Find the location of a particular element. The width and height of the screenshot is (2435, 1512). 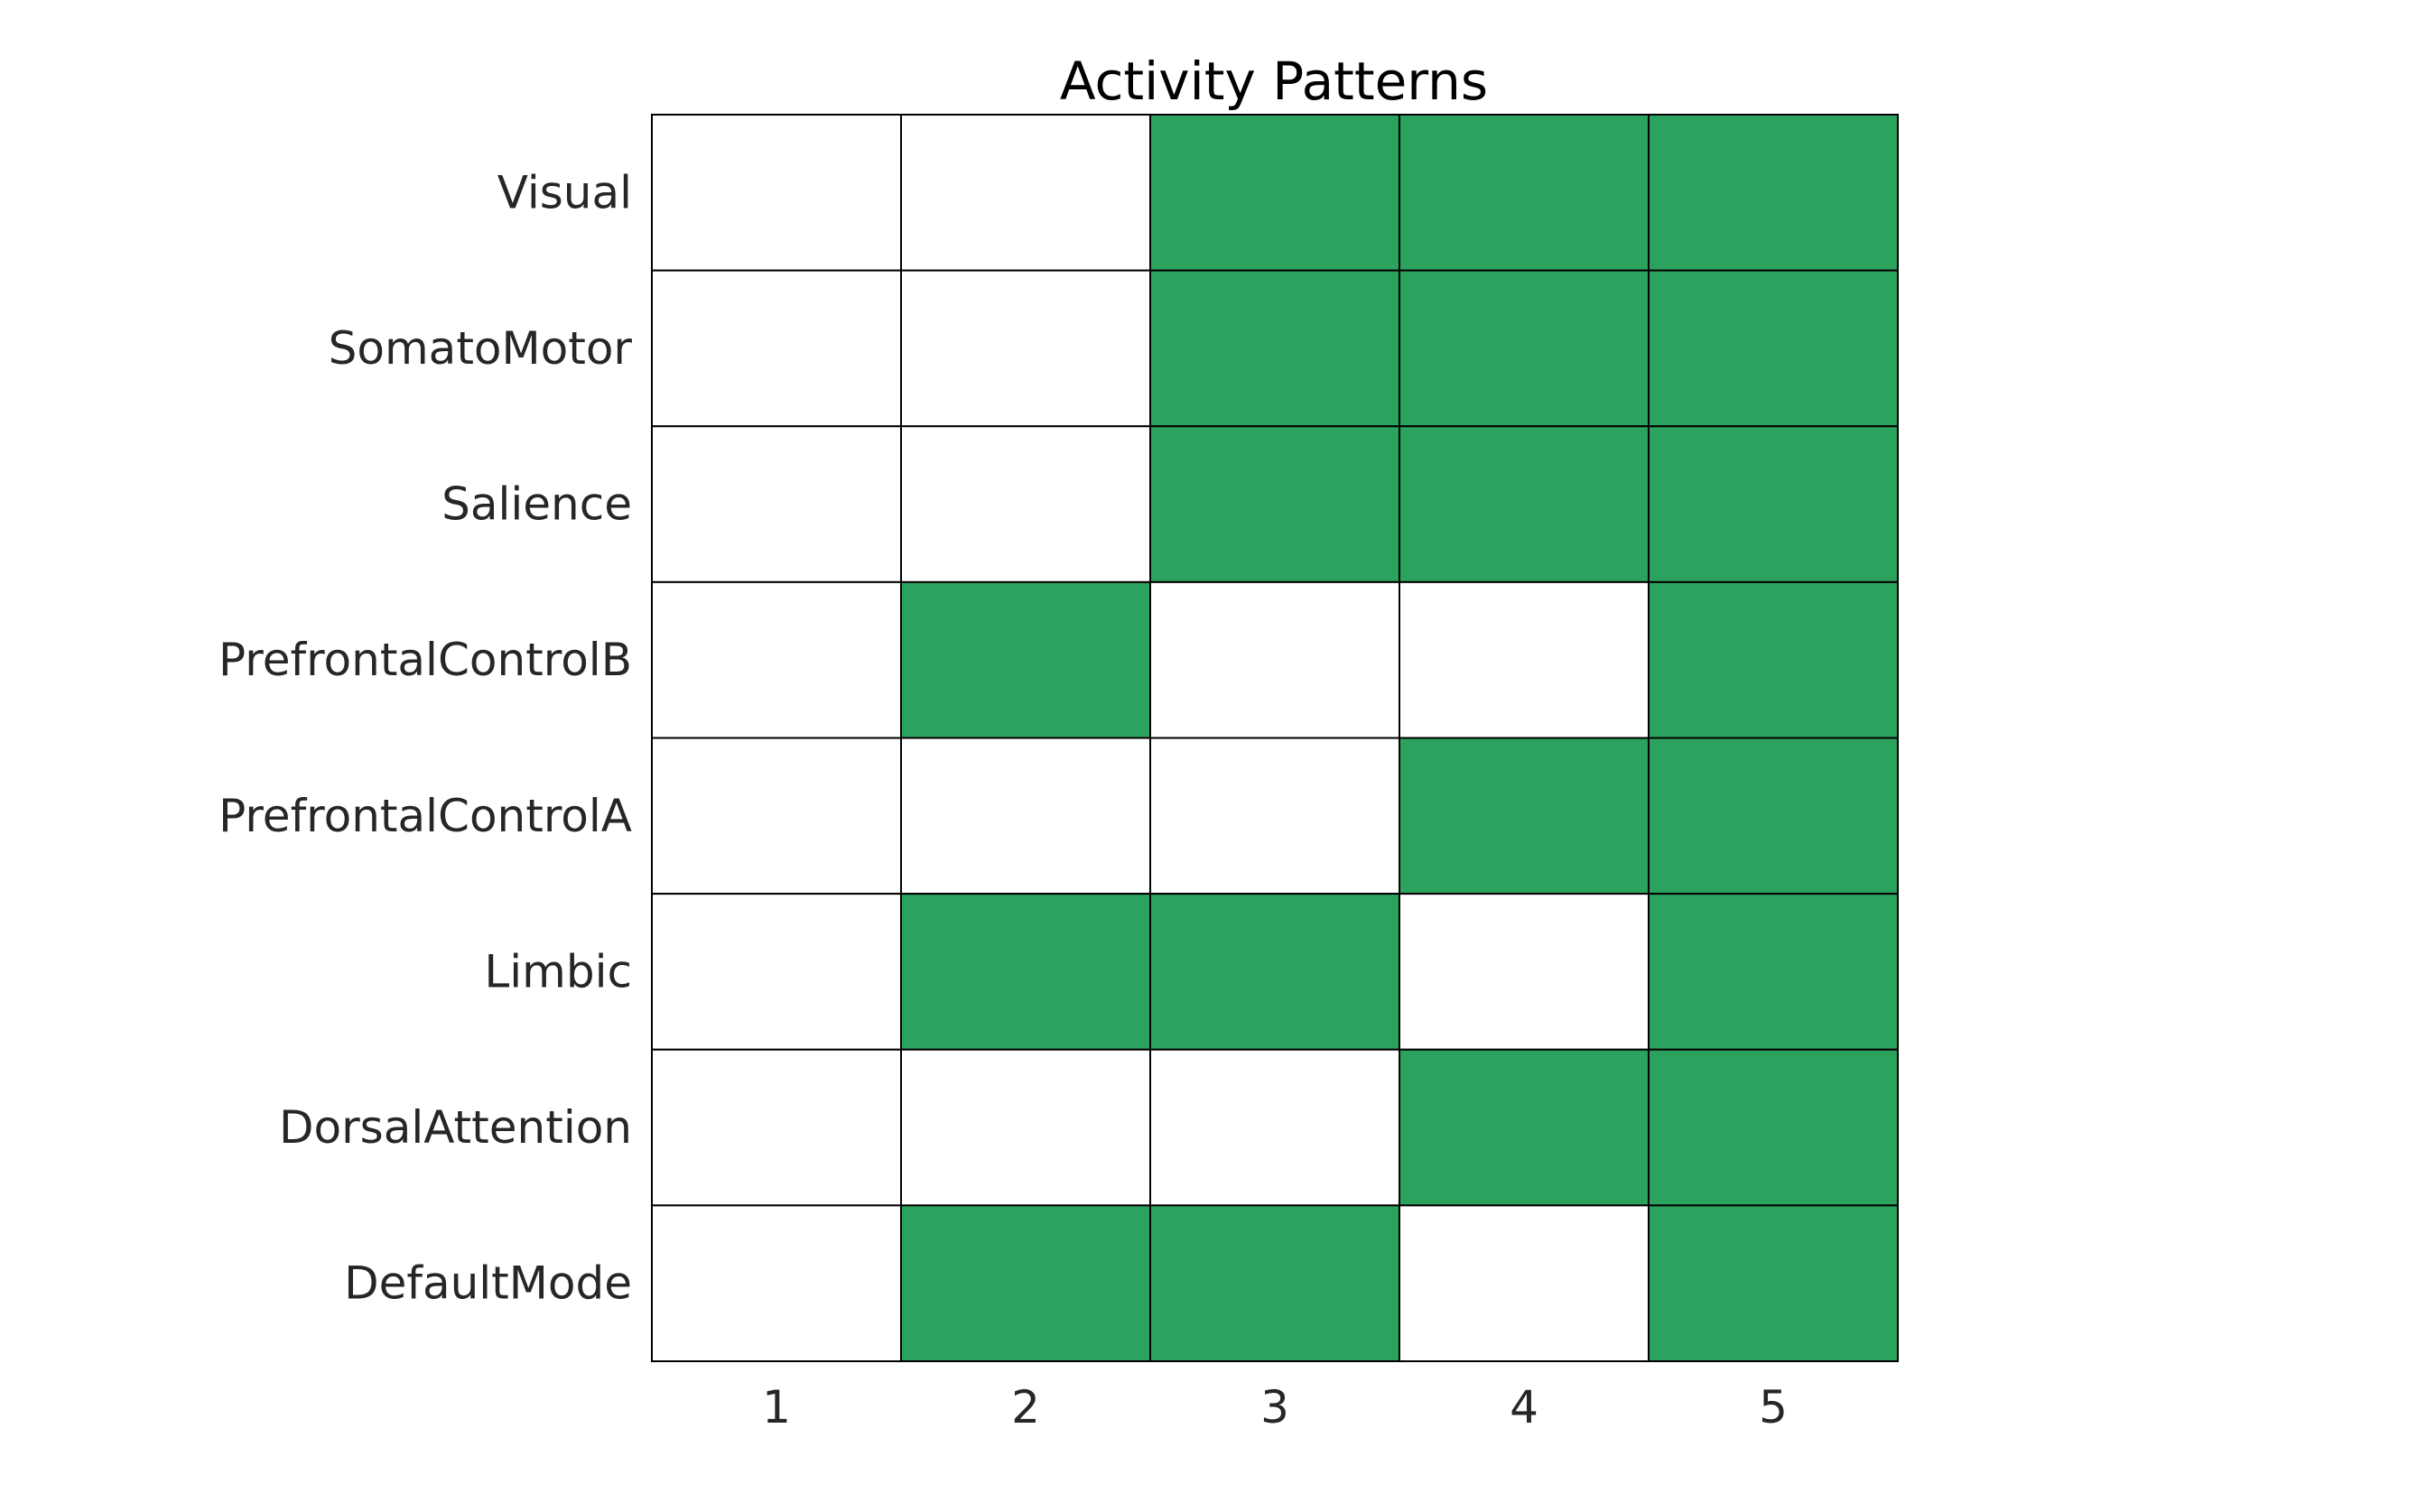

y-tick-label: DorsalAttention is located at coordinates (455, 1127).